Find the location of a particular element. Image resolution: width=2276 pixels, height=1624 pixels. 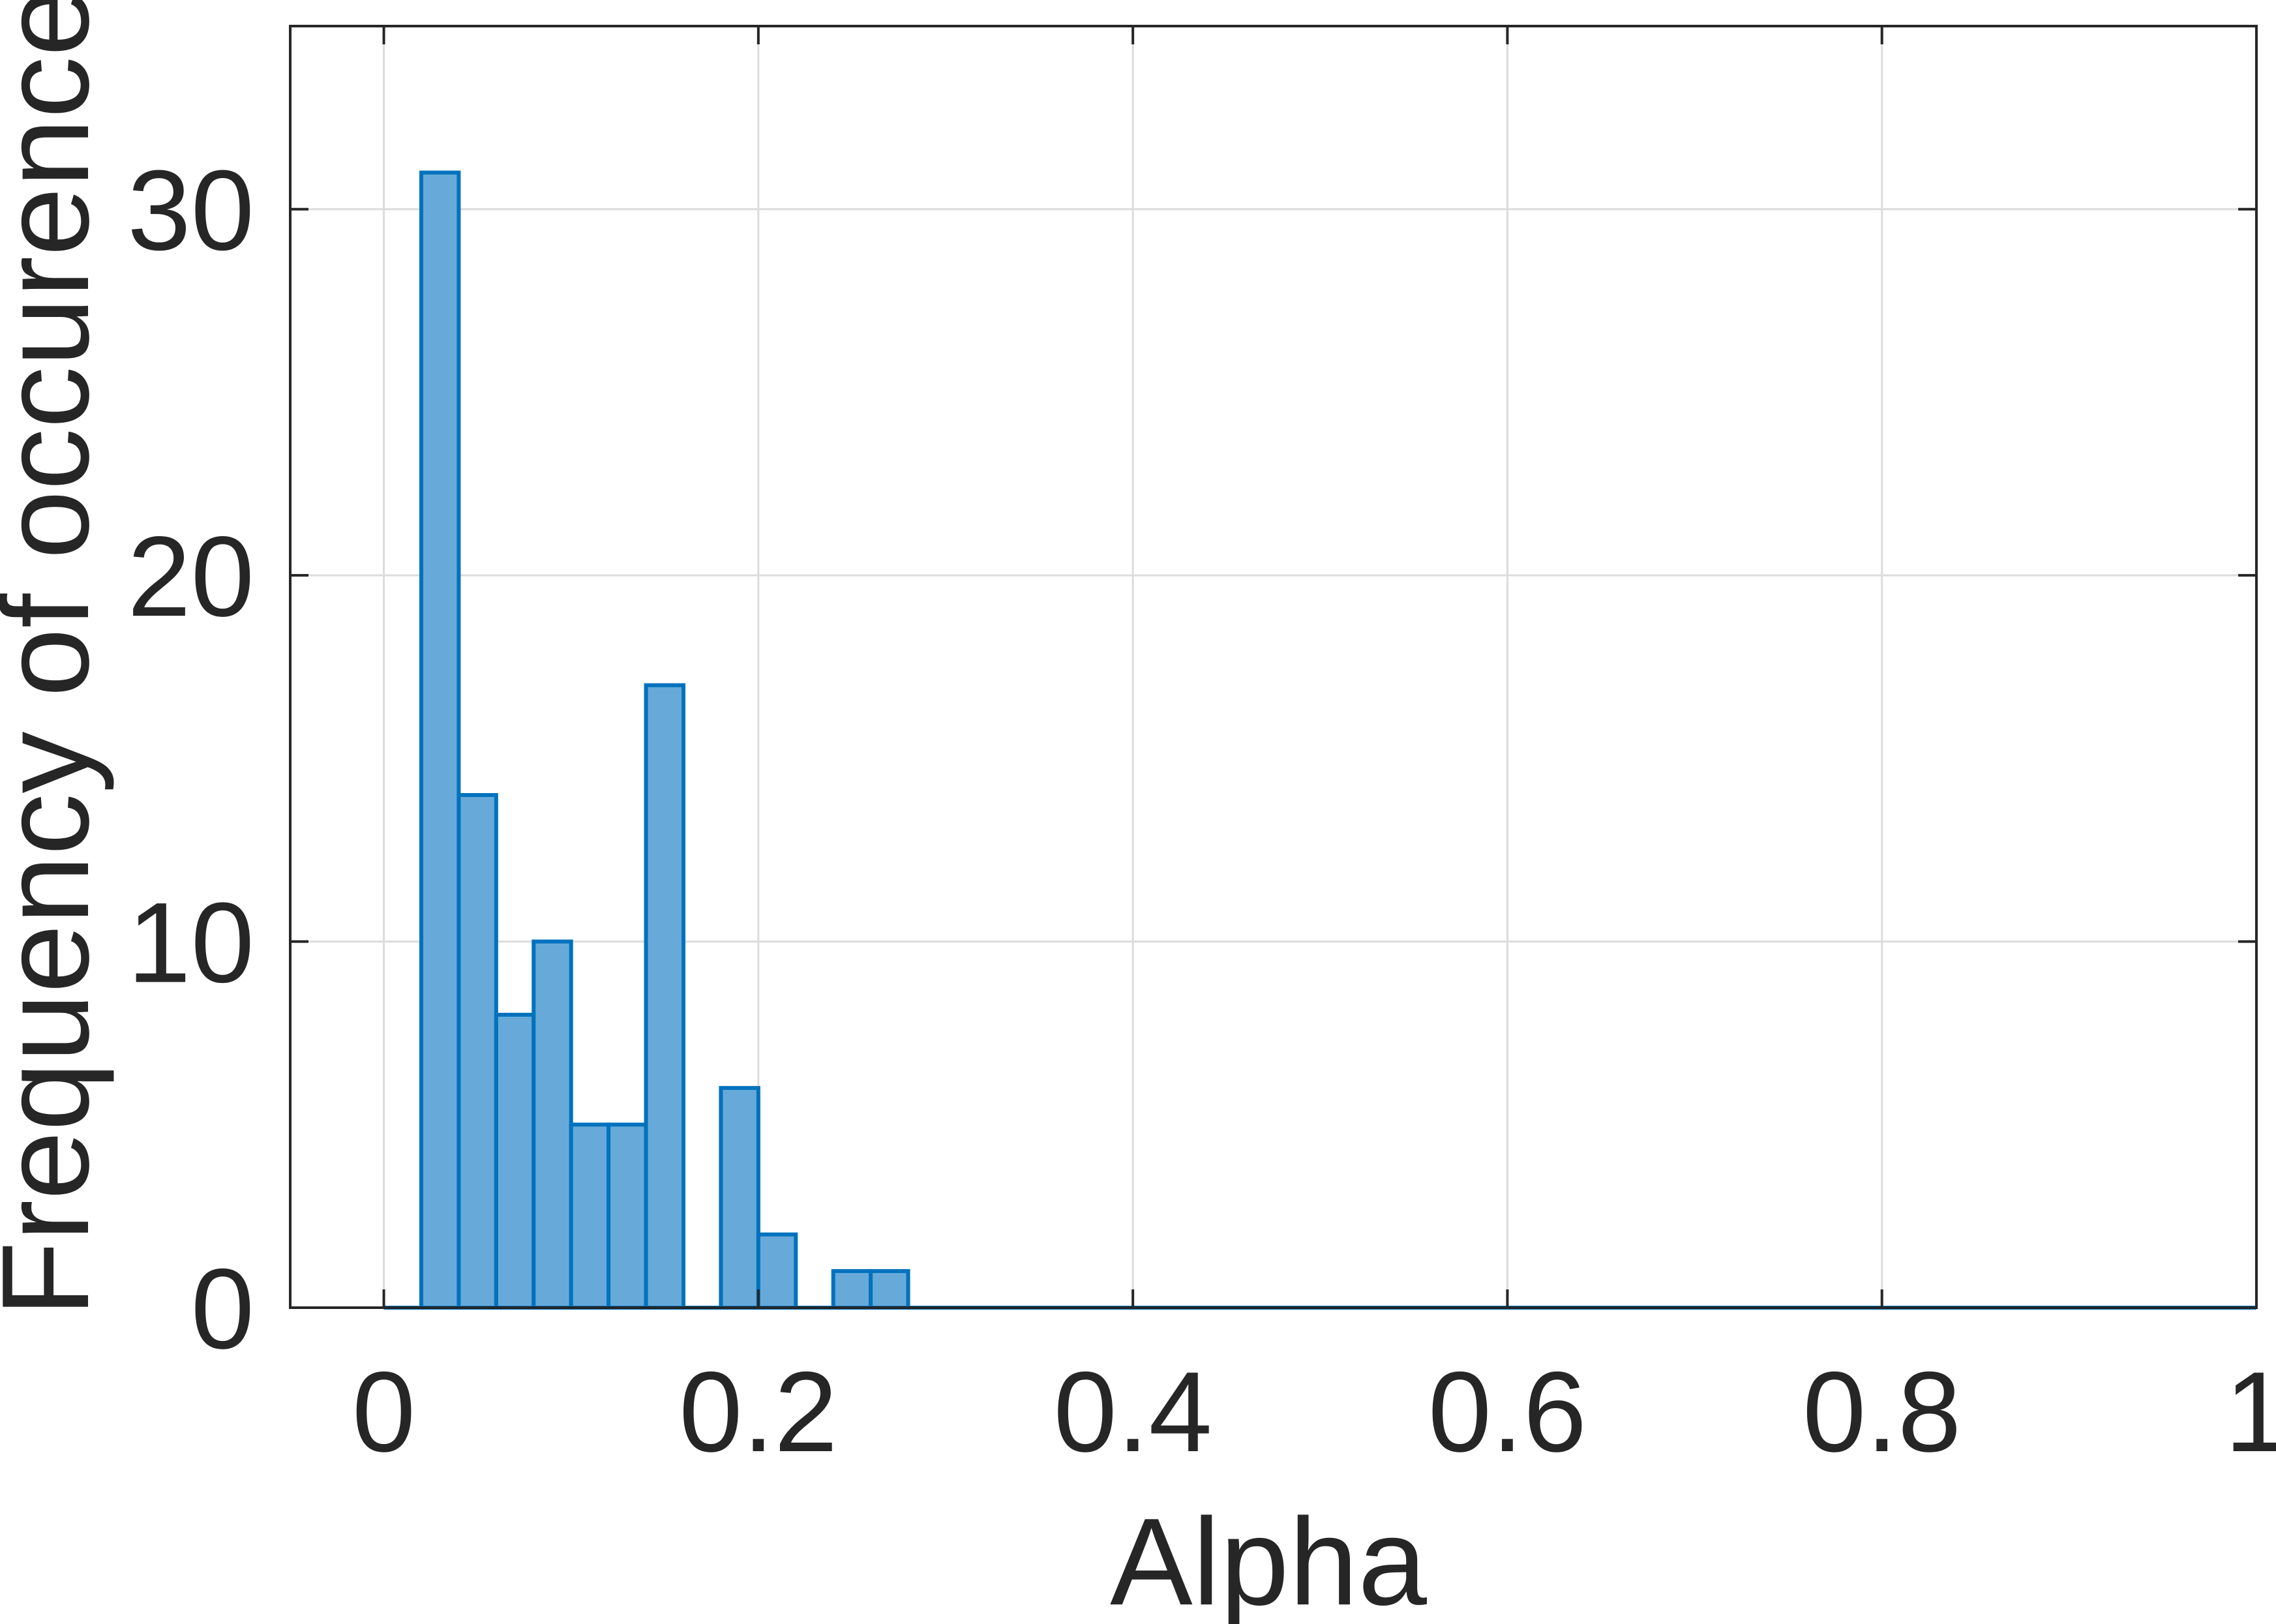

x-tick-label: 0 is located at coordinates (383, 1412).